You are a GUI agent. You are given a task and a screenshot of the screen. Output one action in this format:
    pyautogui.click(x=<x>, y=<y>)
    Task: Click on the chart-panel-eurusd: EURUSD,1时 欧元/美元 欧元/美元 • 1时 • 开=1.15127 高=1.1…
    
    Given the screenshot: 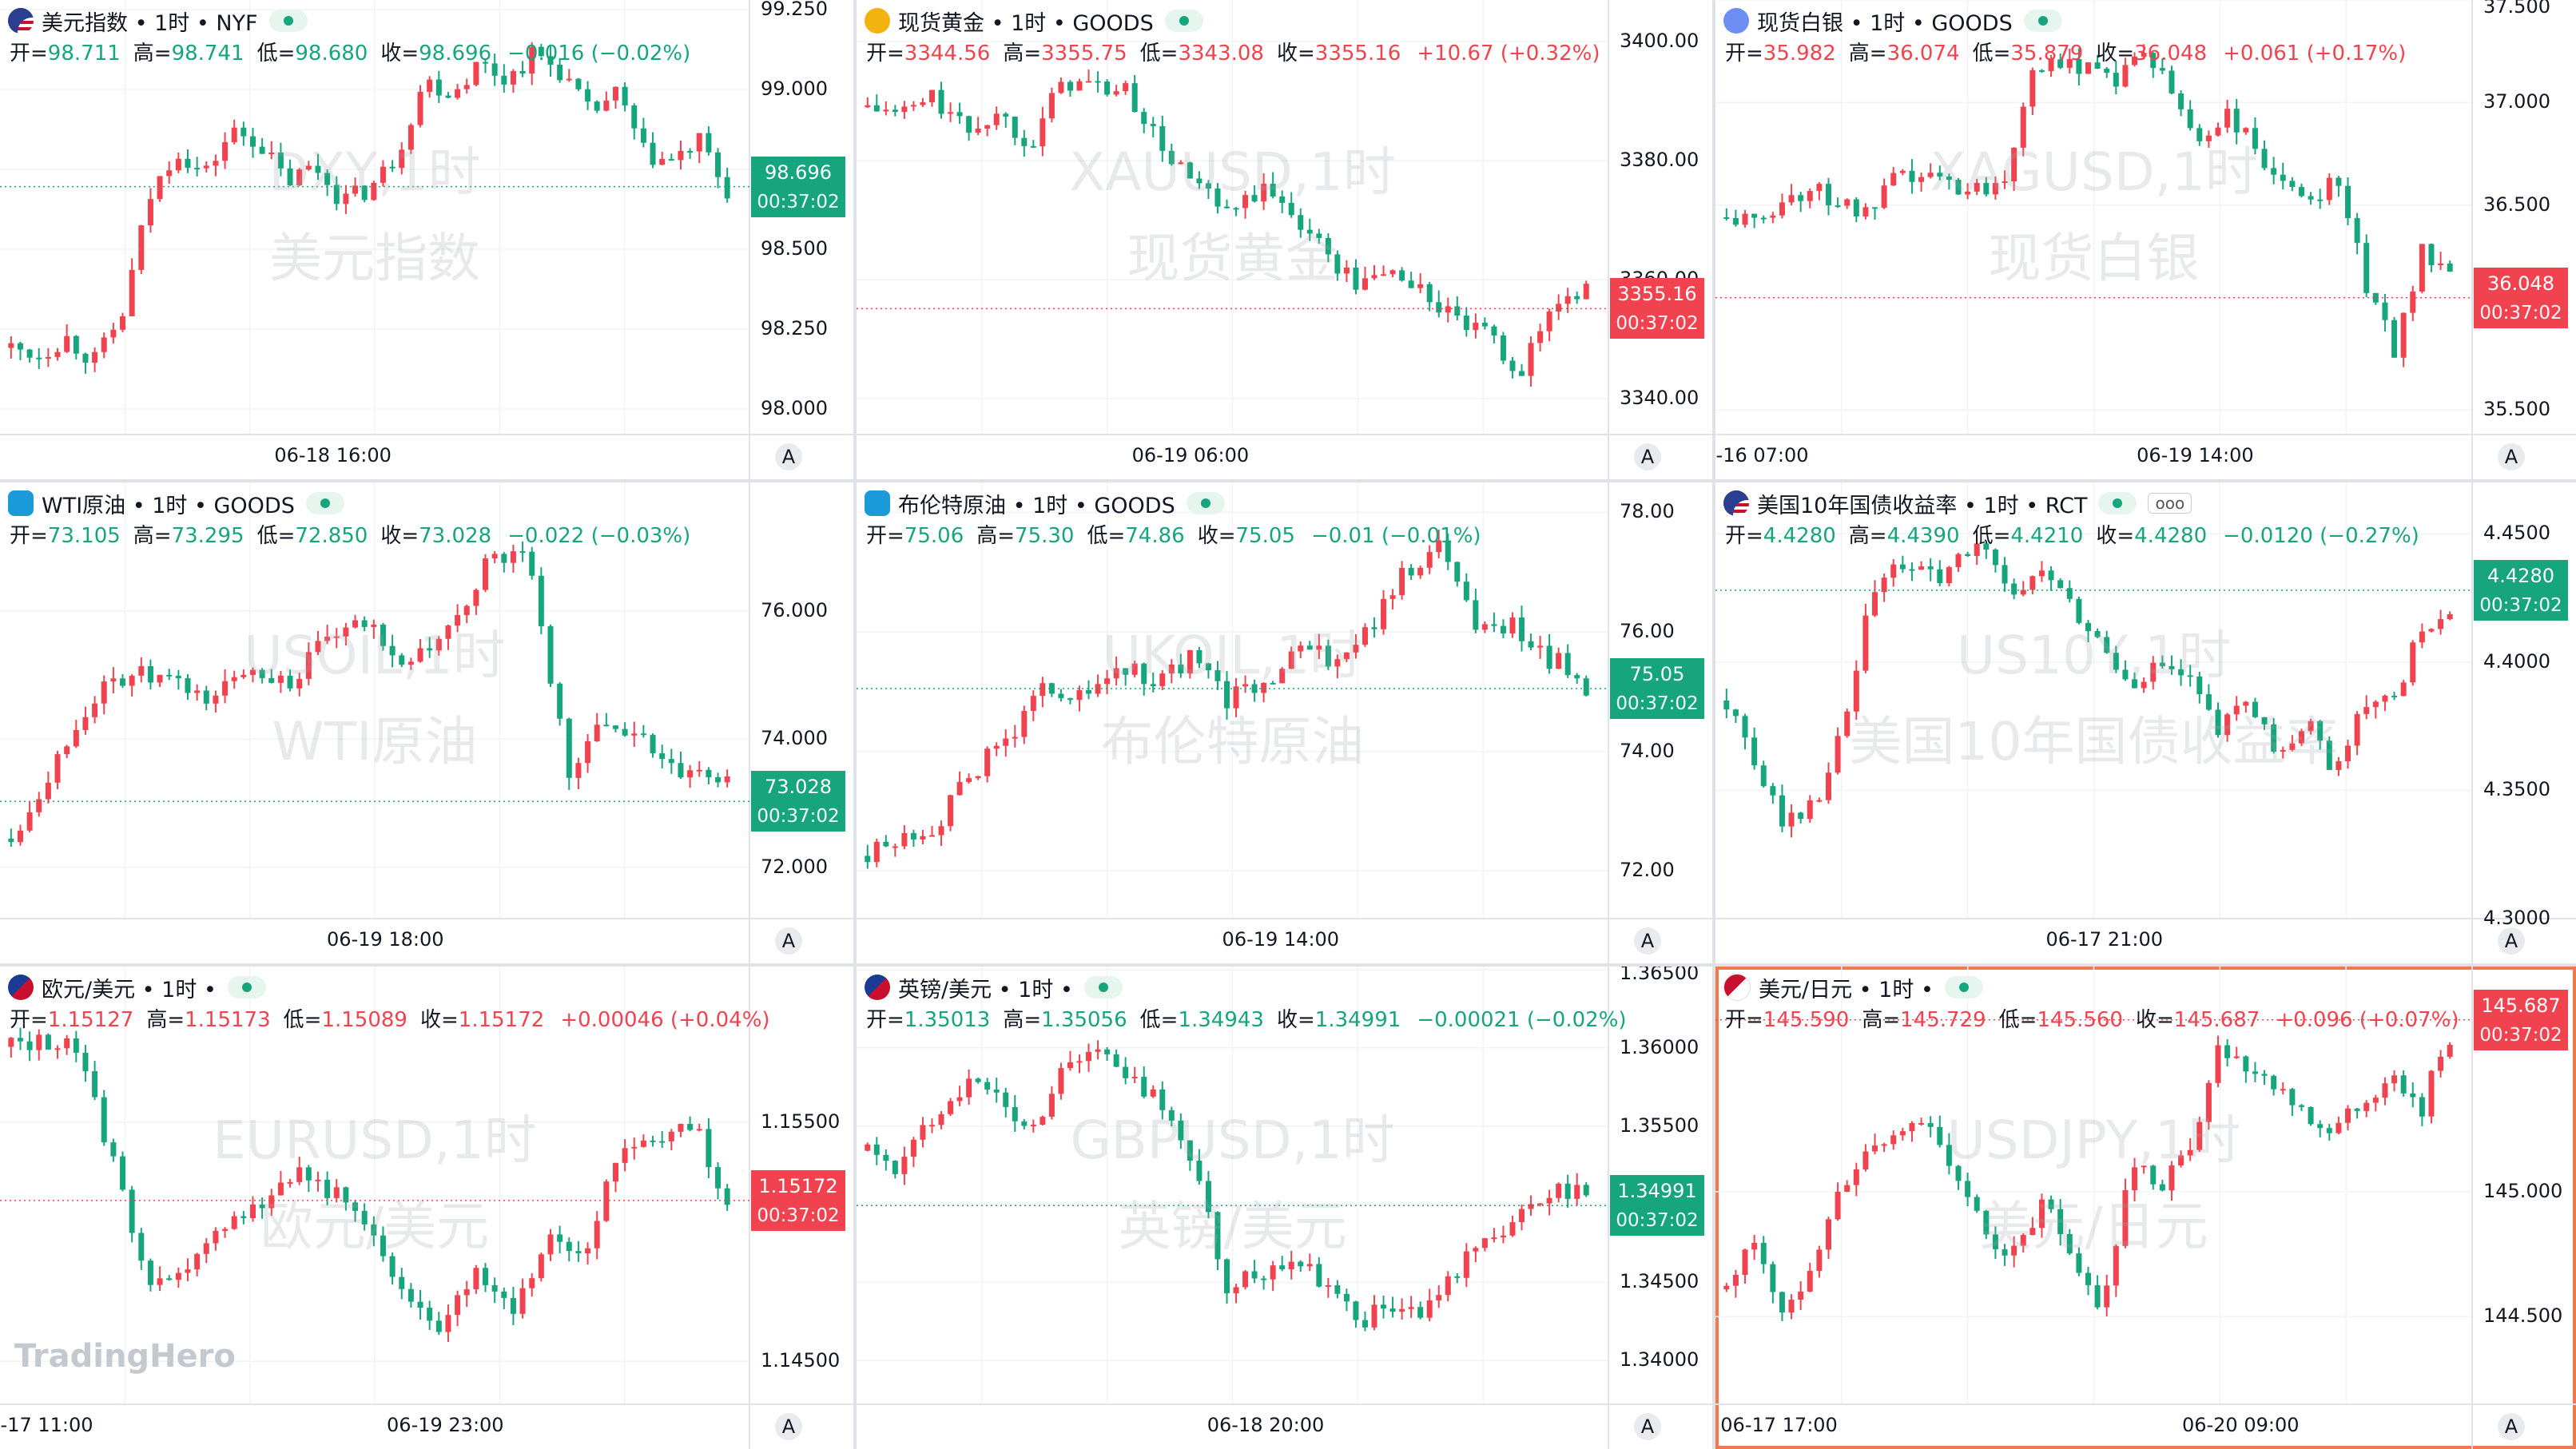 What is the action you would take?
    pyautogui.click(x=426, y=1208)
    